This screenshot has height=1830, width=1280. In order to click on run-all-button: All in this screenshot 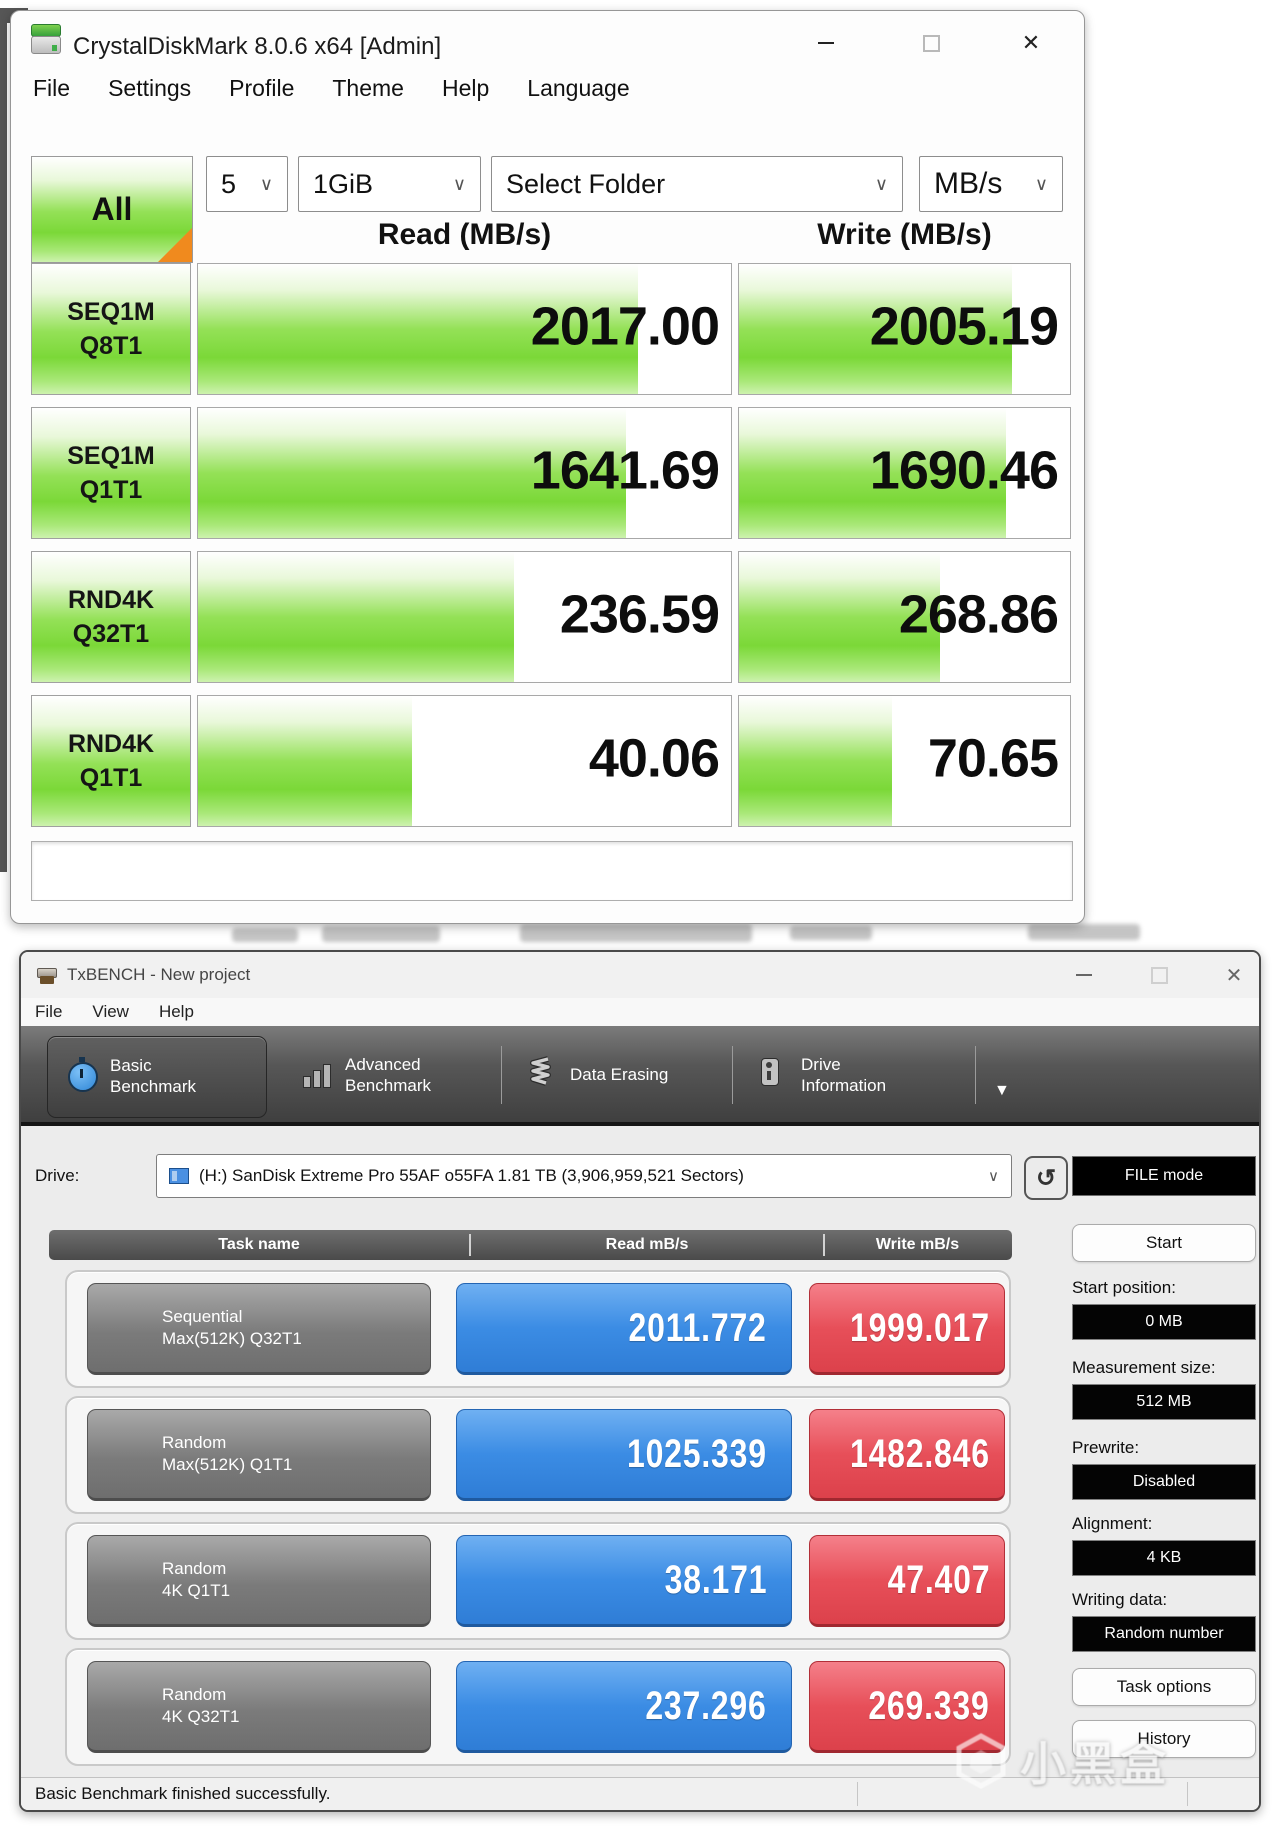, I will do `click(112, 209)`.